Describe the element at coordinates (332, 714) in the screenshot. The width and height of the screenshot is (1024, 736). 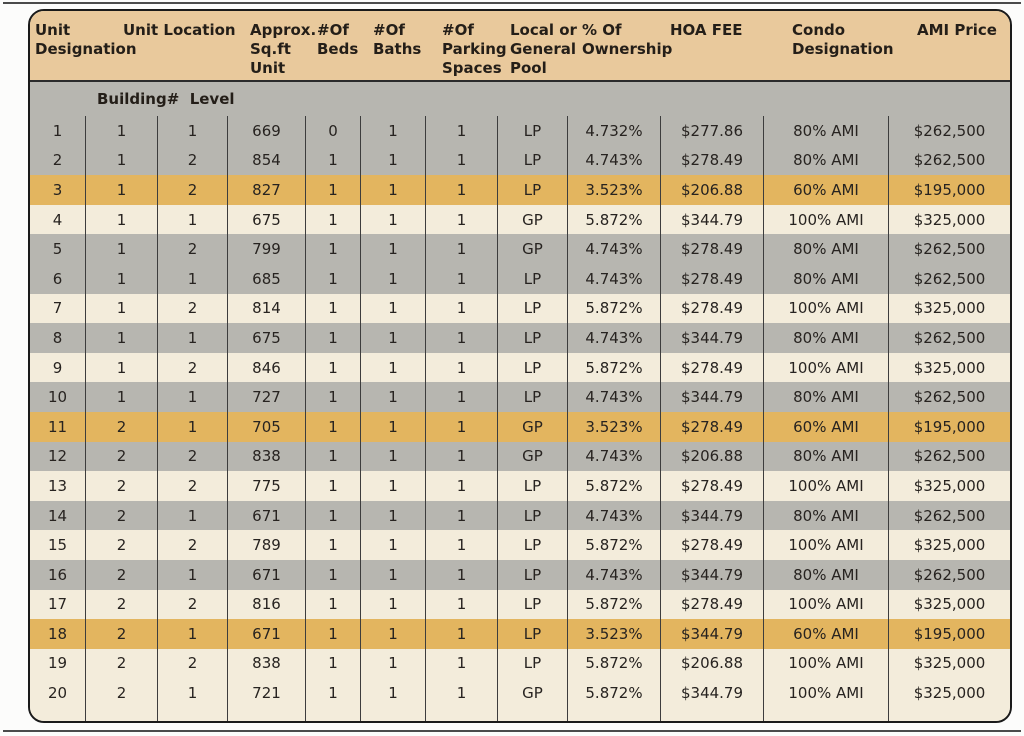
I see `cell-beds` at that location.